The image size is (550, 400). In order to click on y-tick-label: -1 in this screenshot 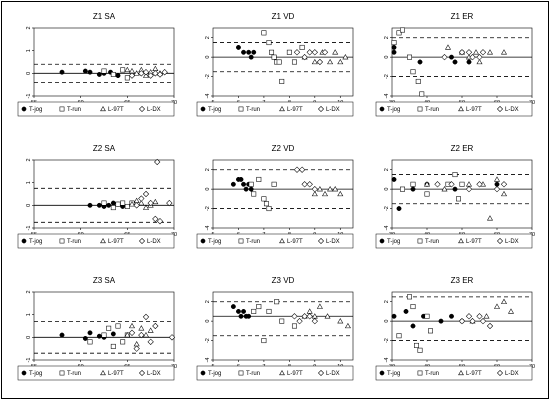, I will do `click(29, 96)`.